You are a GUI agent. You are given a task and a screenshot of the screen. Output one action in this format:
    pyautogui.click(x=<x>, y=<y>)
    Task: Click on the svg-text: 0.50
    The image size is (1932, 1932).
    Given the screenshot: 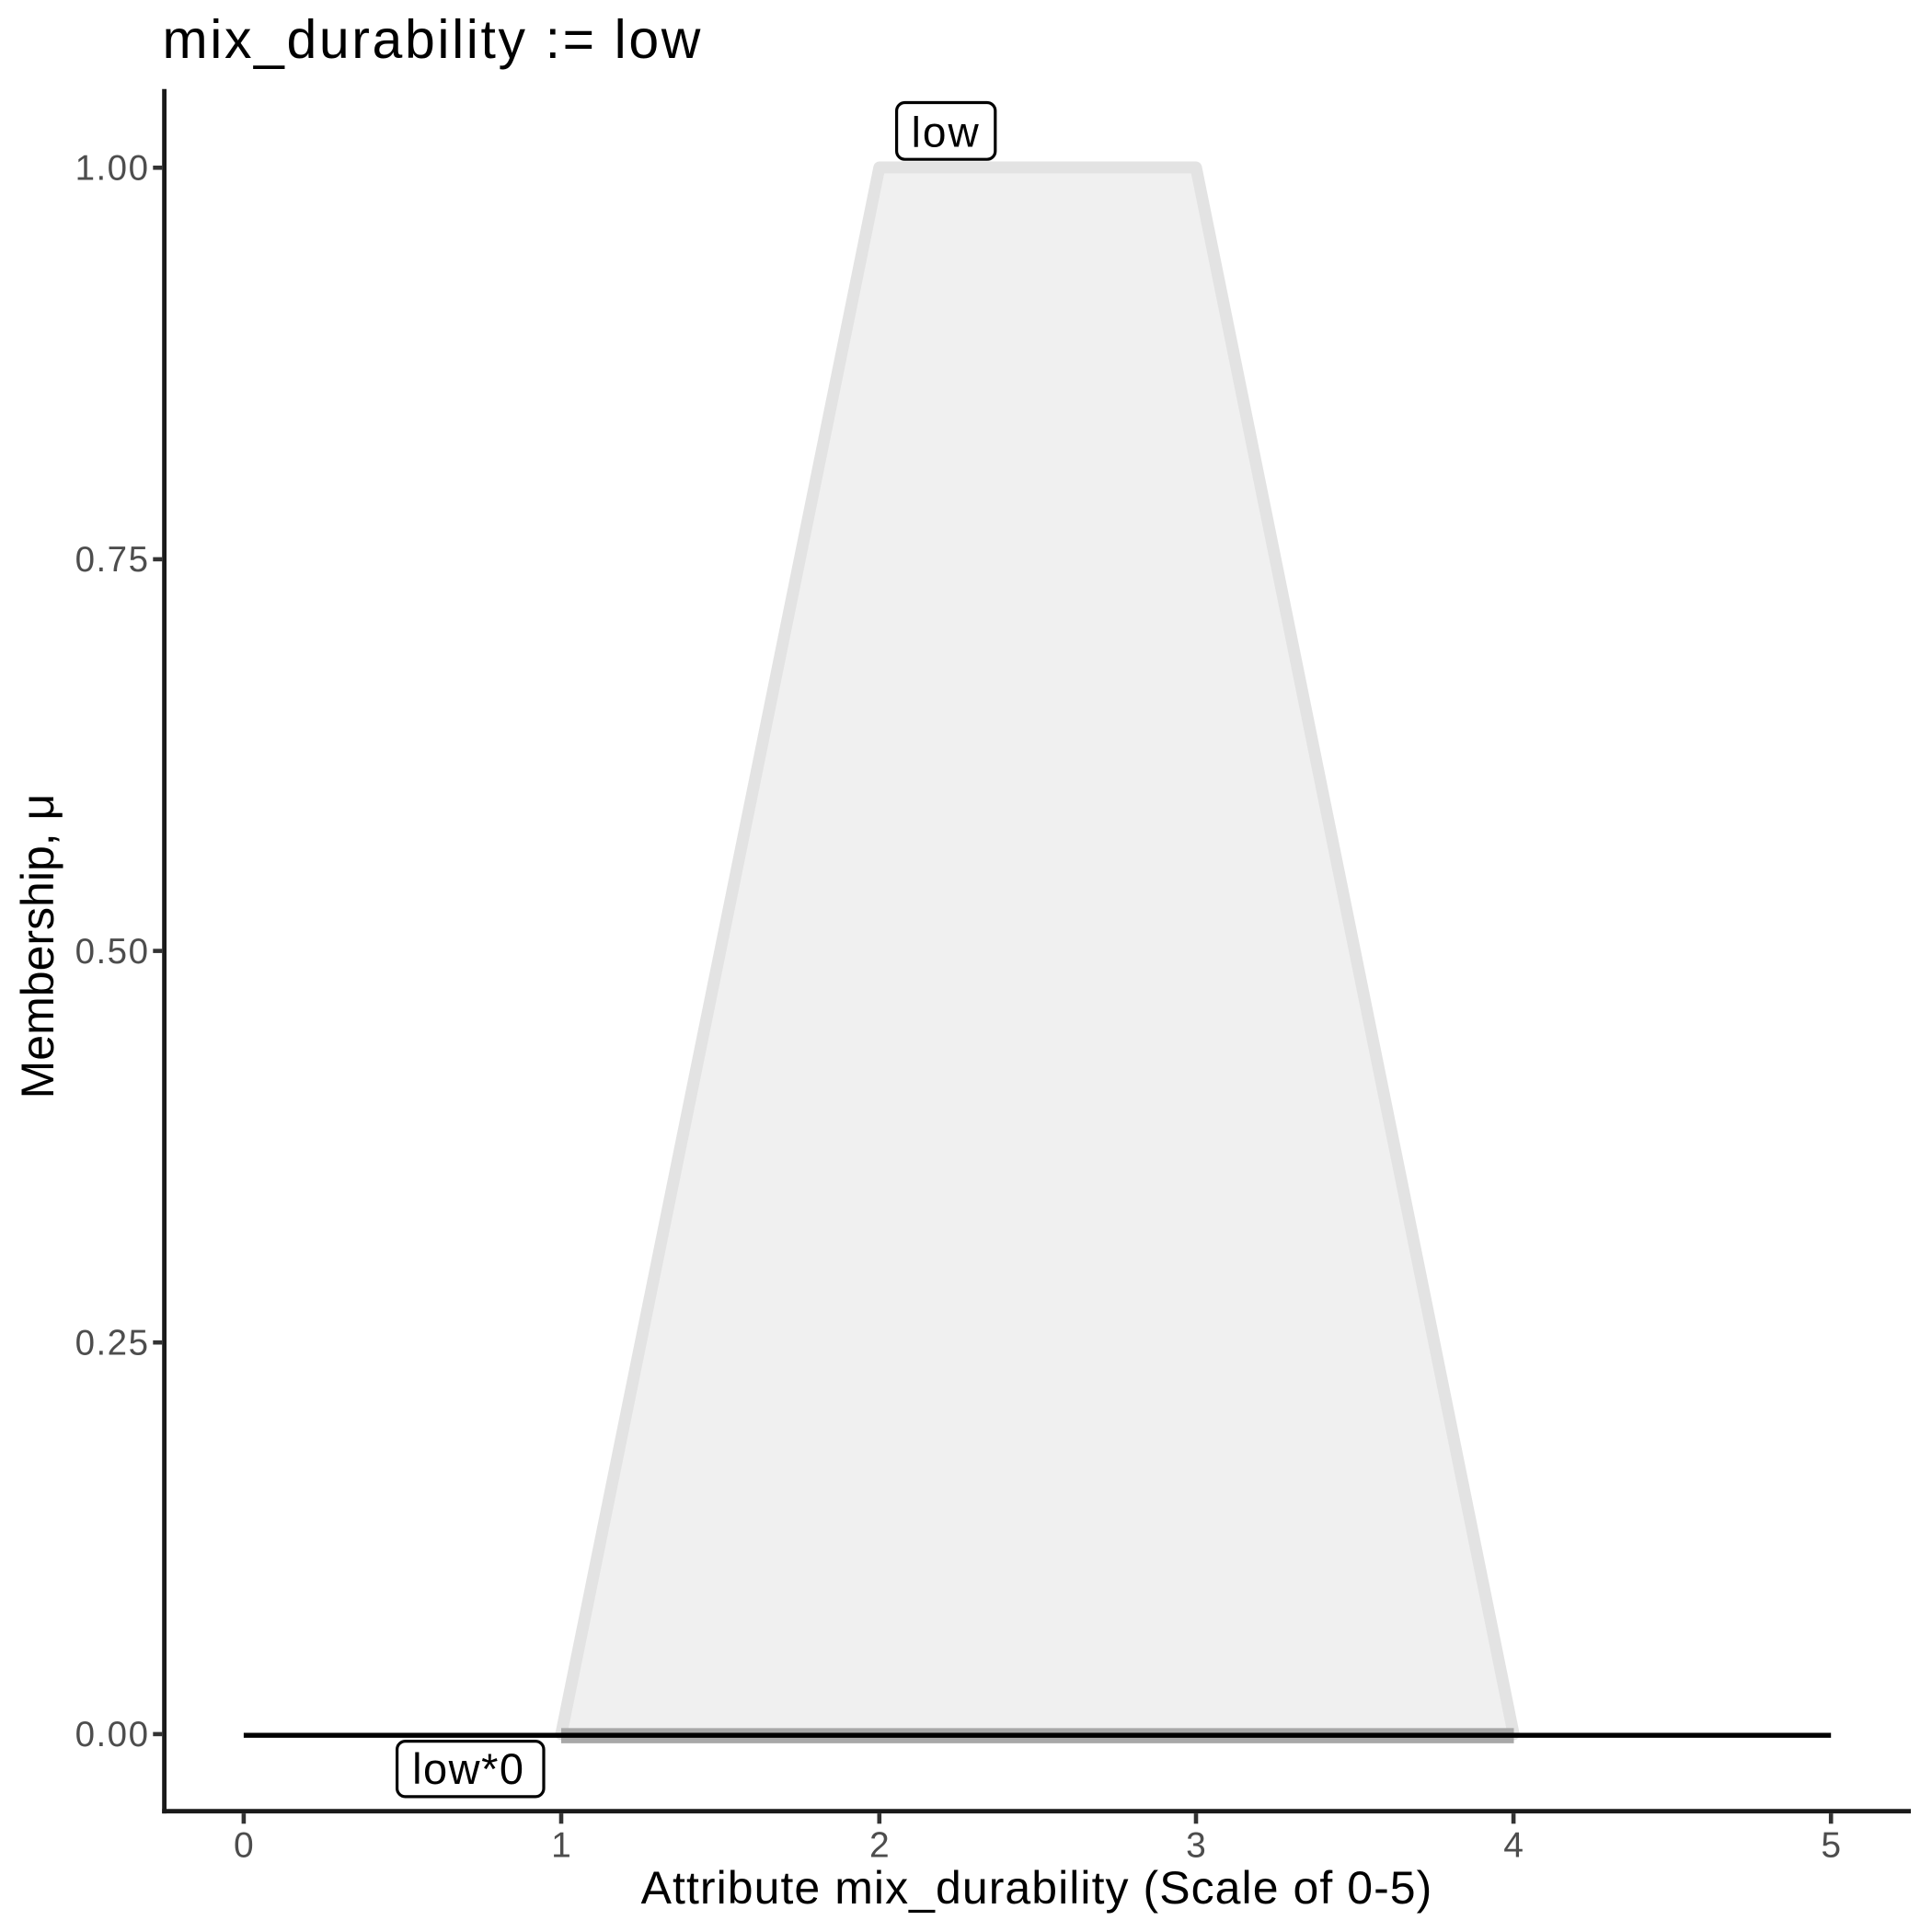 What is the action you would take?
    pyautogui.click(x=112, y=952)
    